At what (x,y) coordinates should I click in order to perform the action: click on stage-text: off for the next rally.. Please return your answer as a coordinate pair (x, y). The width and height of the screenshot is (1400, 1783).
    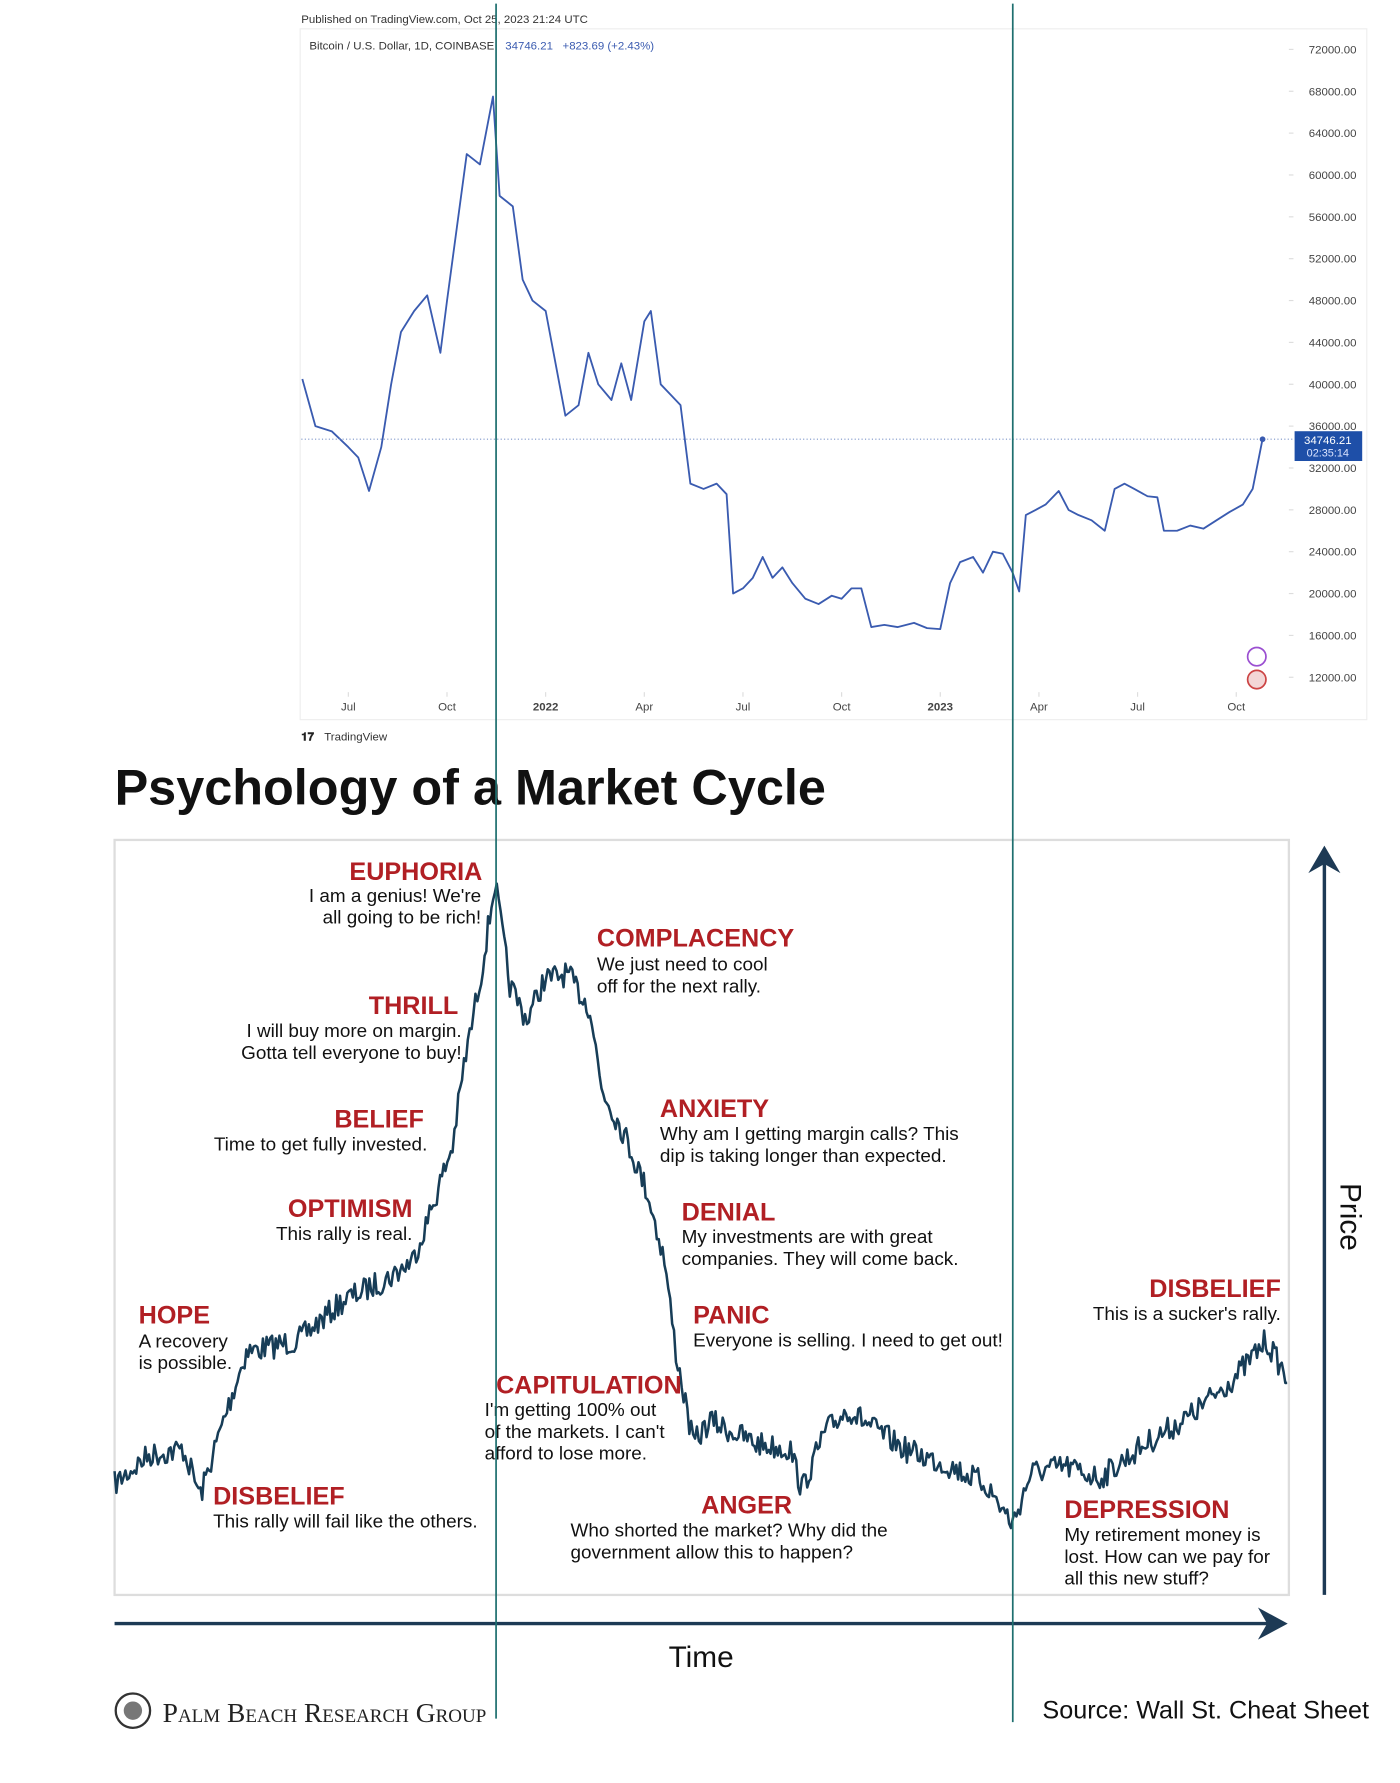
    Looking at the image, I should click on (679, 986).